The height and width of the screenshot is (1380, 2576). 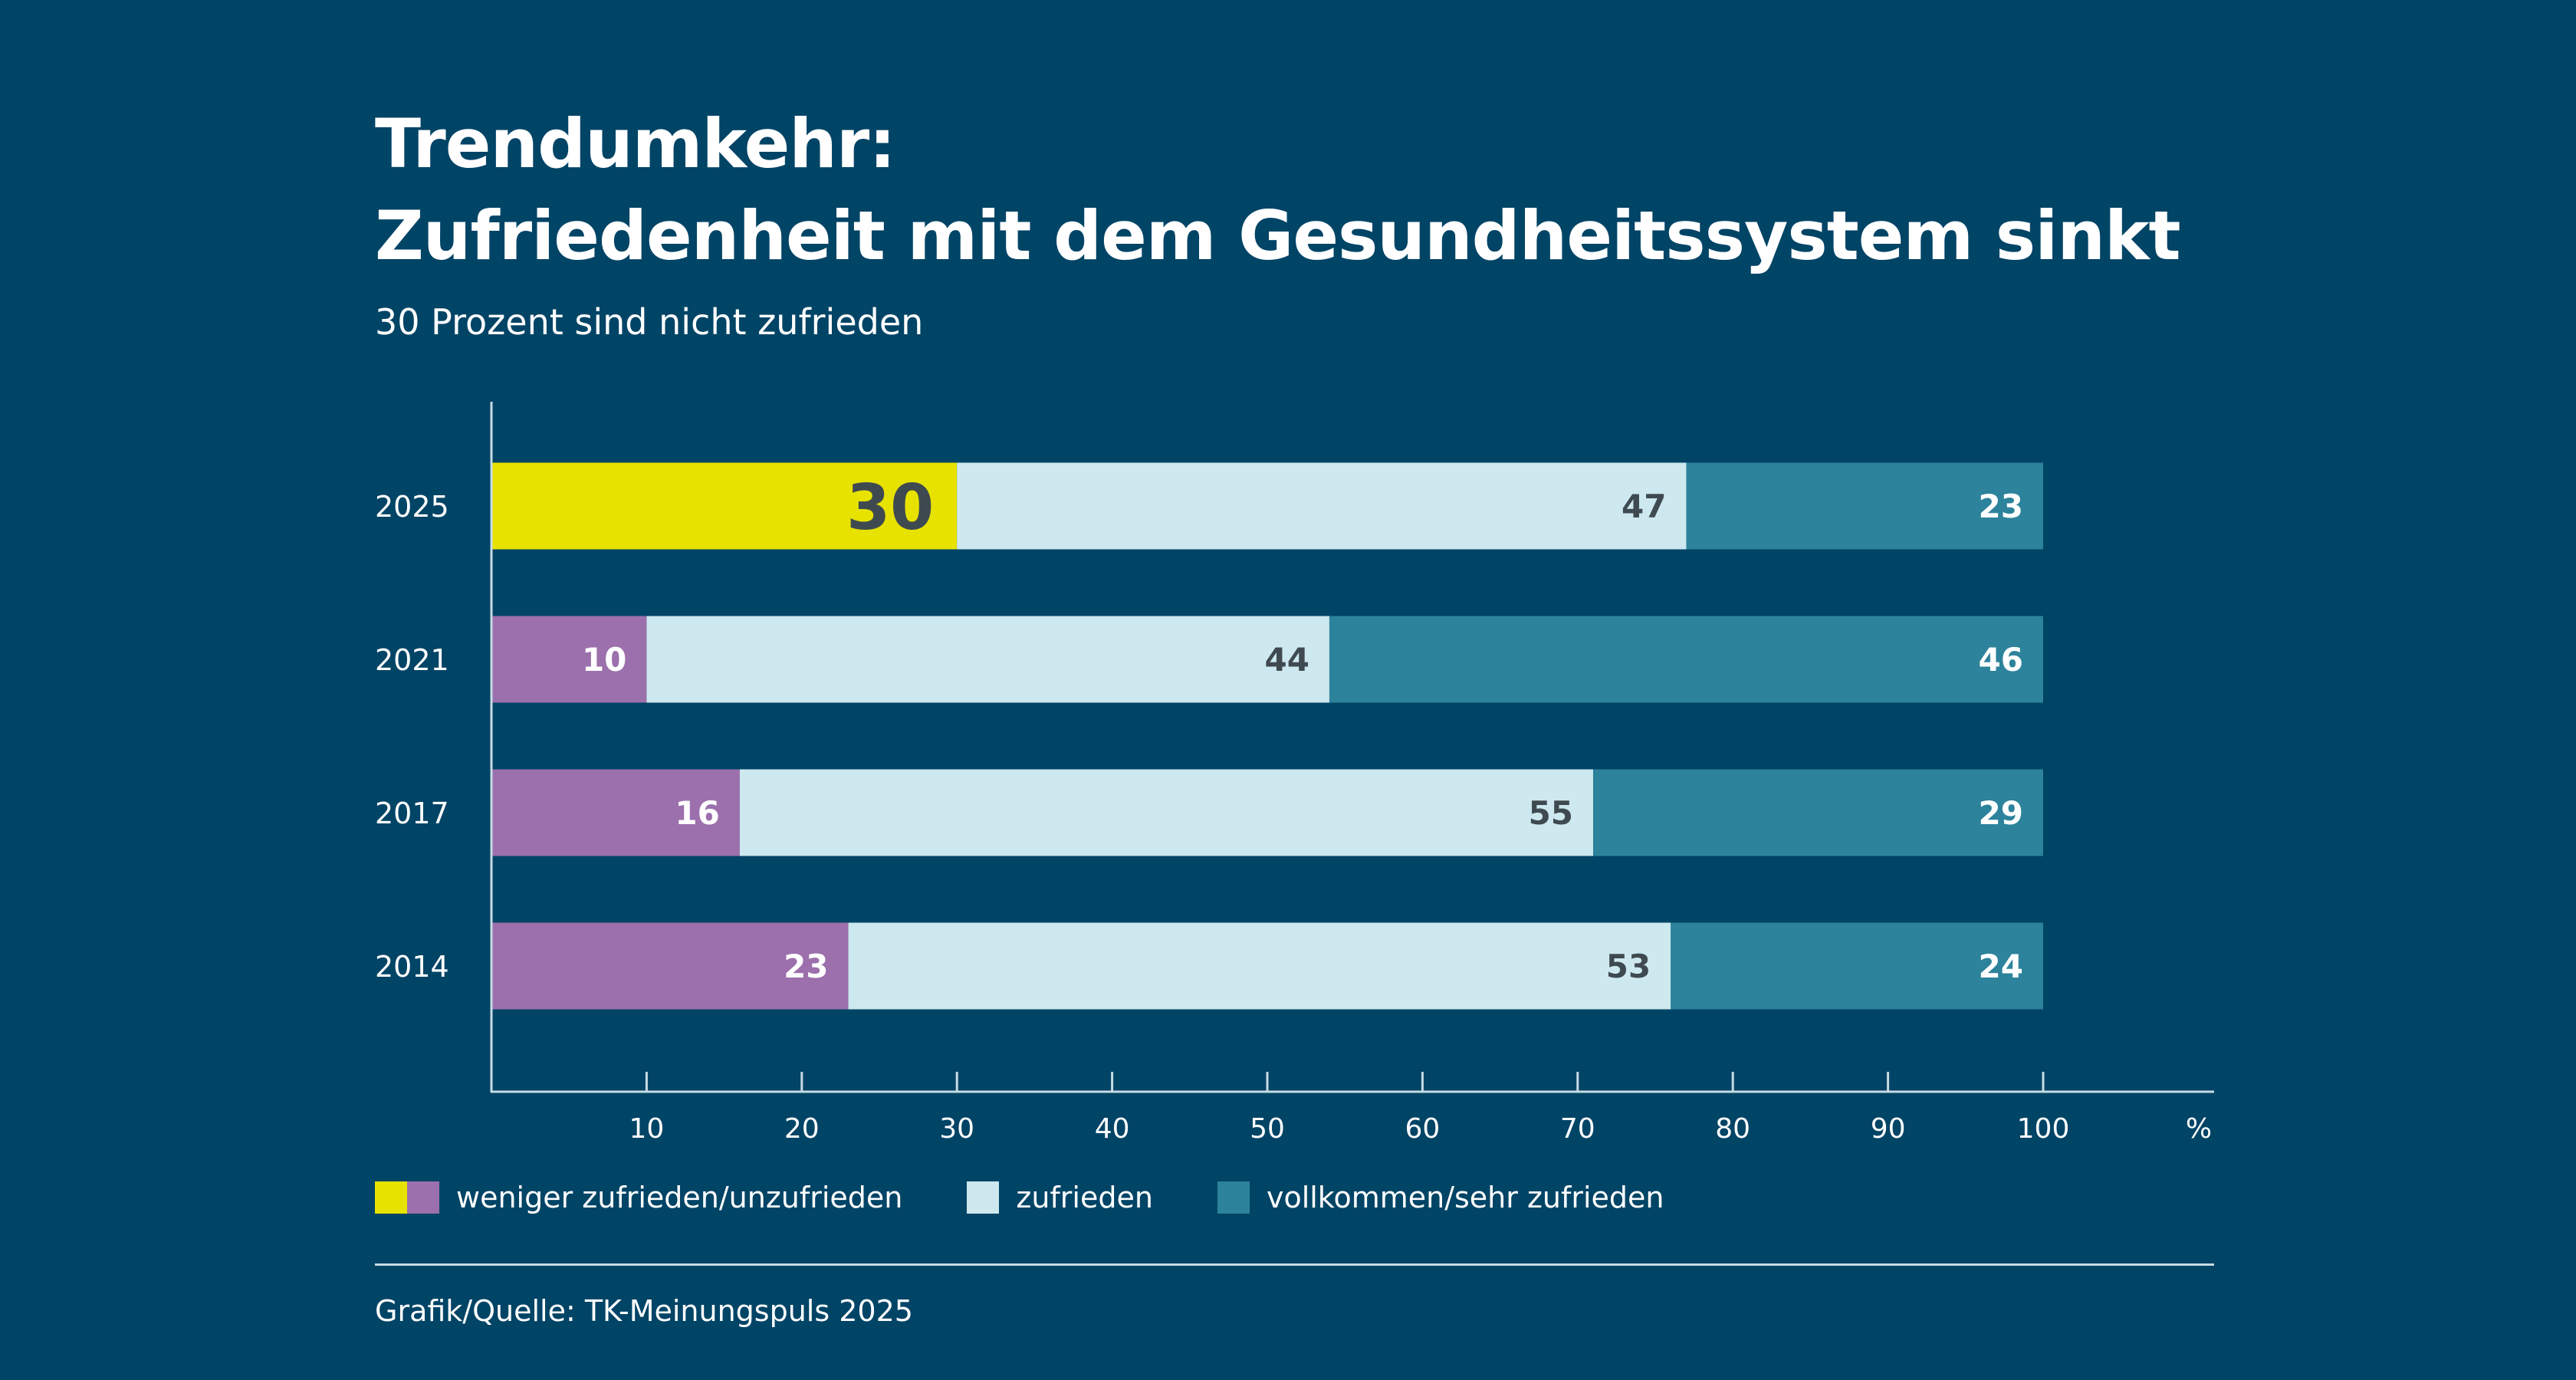 I want to click on bar-2025-zufrieden, so click(x=1322, y=506).